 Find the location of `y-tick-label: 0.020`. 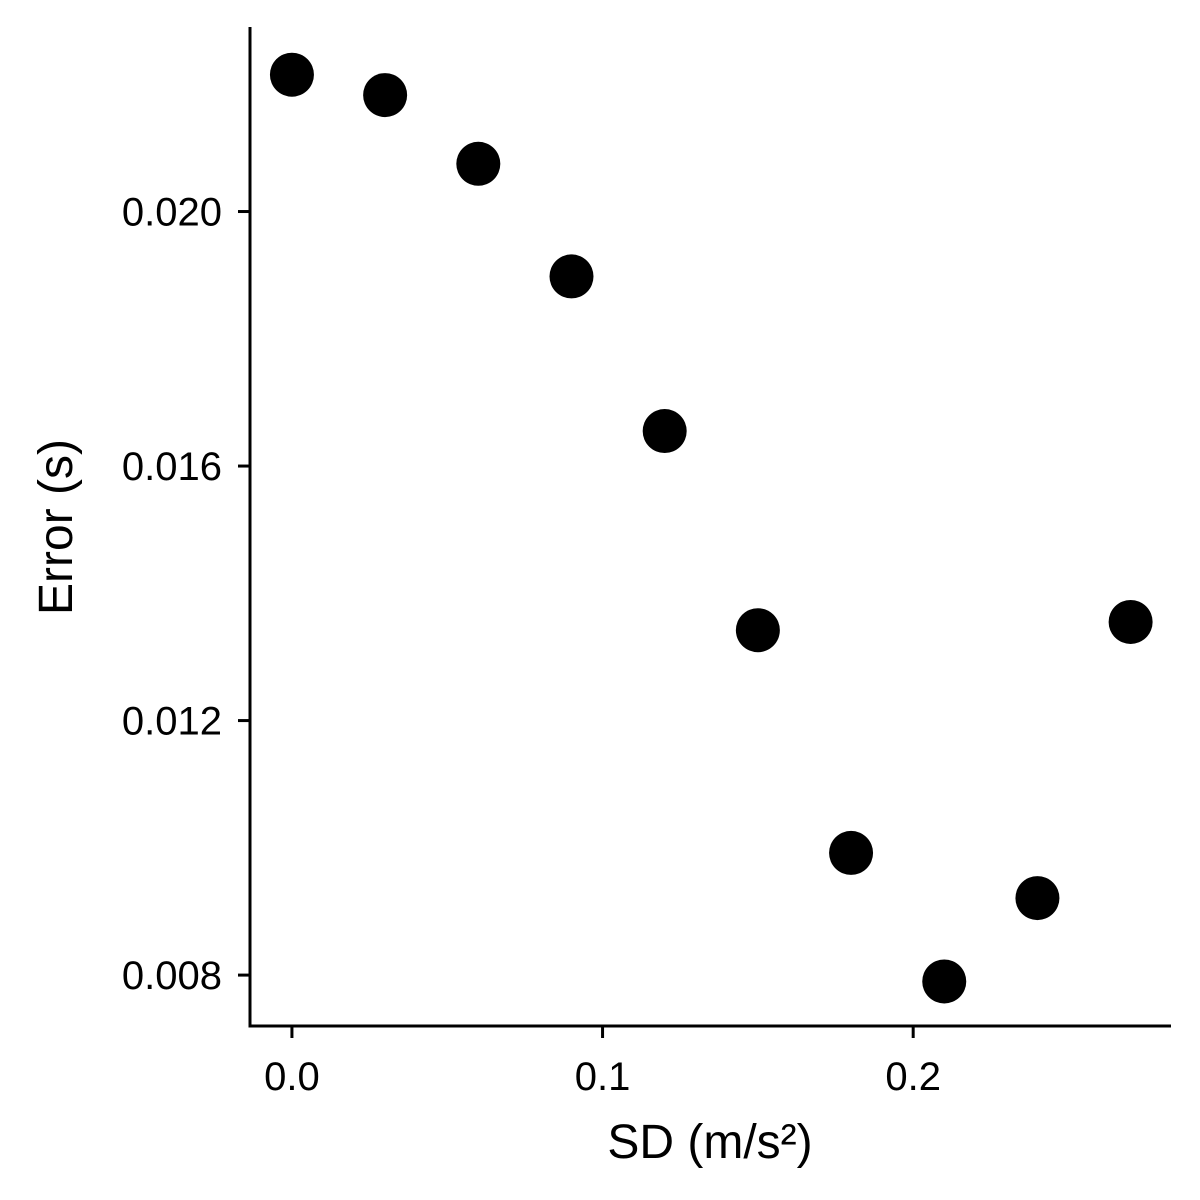

y-tick-label: 0.020 is located at coordinates (172, 213).